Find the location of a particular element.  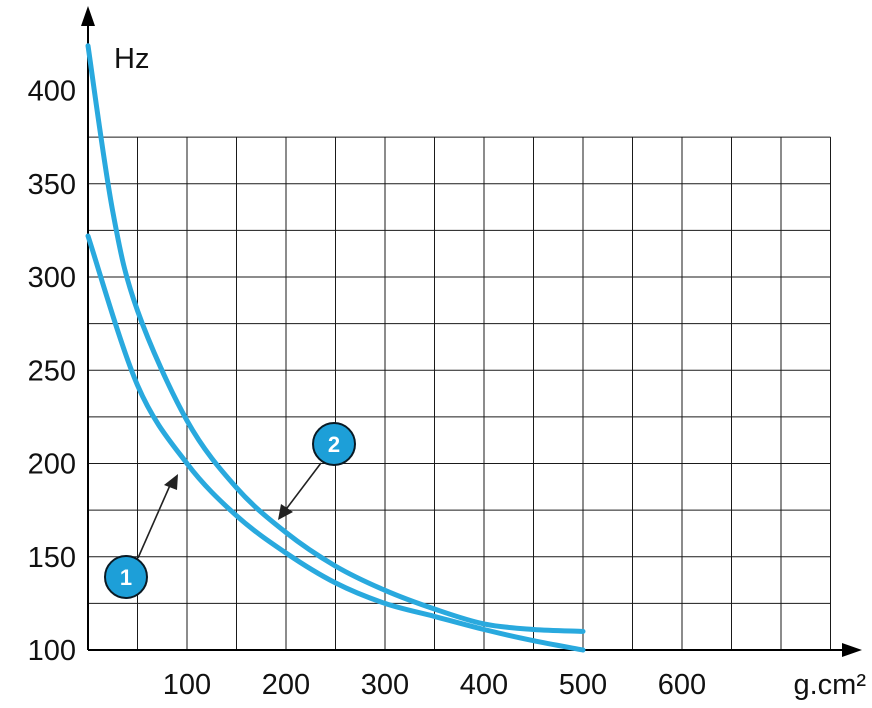

y-tick-label: 300 is located at coordinates (52, 278).